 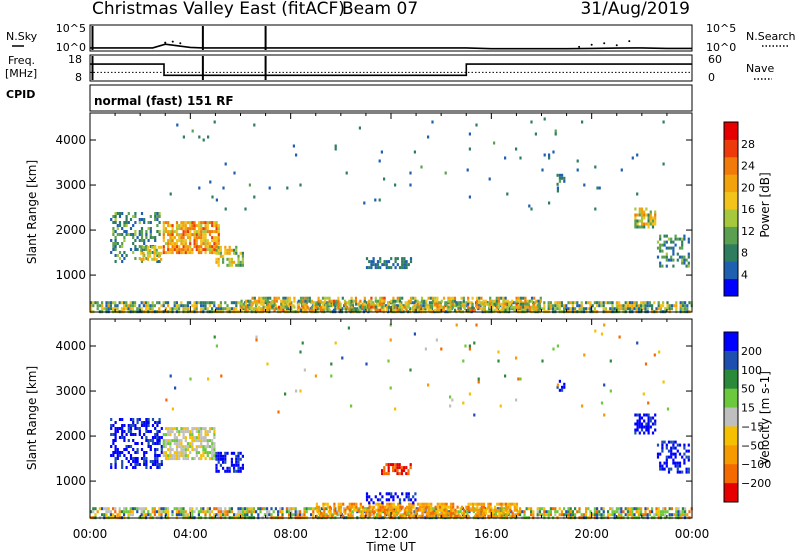 What do you see at coordinates (731, 252) in the screenshot?
I see `power-colorbar-segment` at bounding box center [731, 252].